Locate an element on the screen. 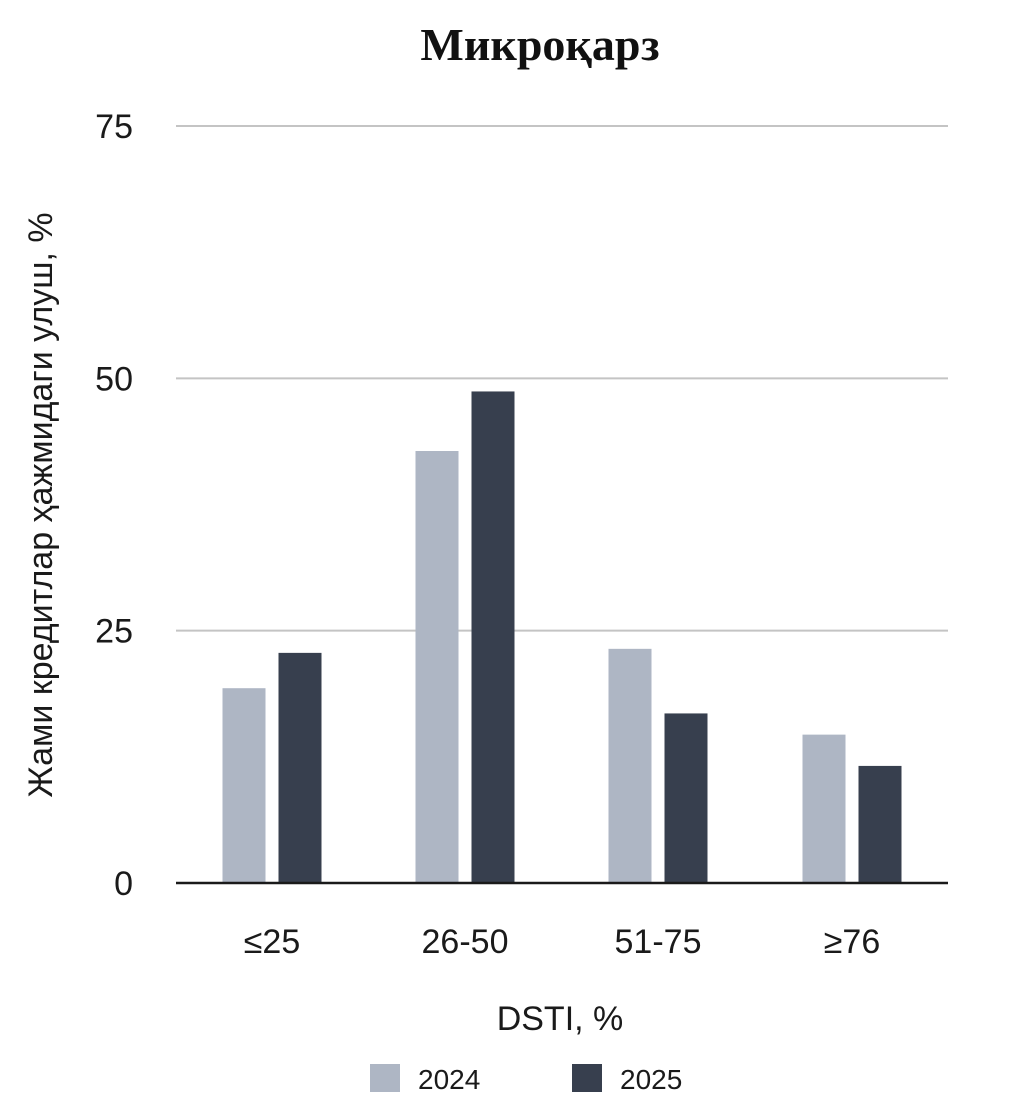 The width and height of the screenshot is (1024, 1114). y-axis-ticks: 0 25 50 75 is located at coordinates (114, 505).